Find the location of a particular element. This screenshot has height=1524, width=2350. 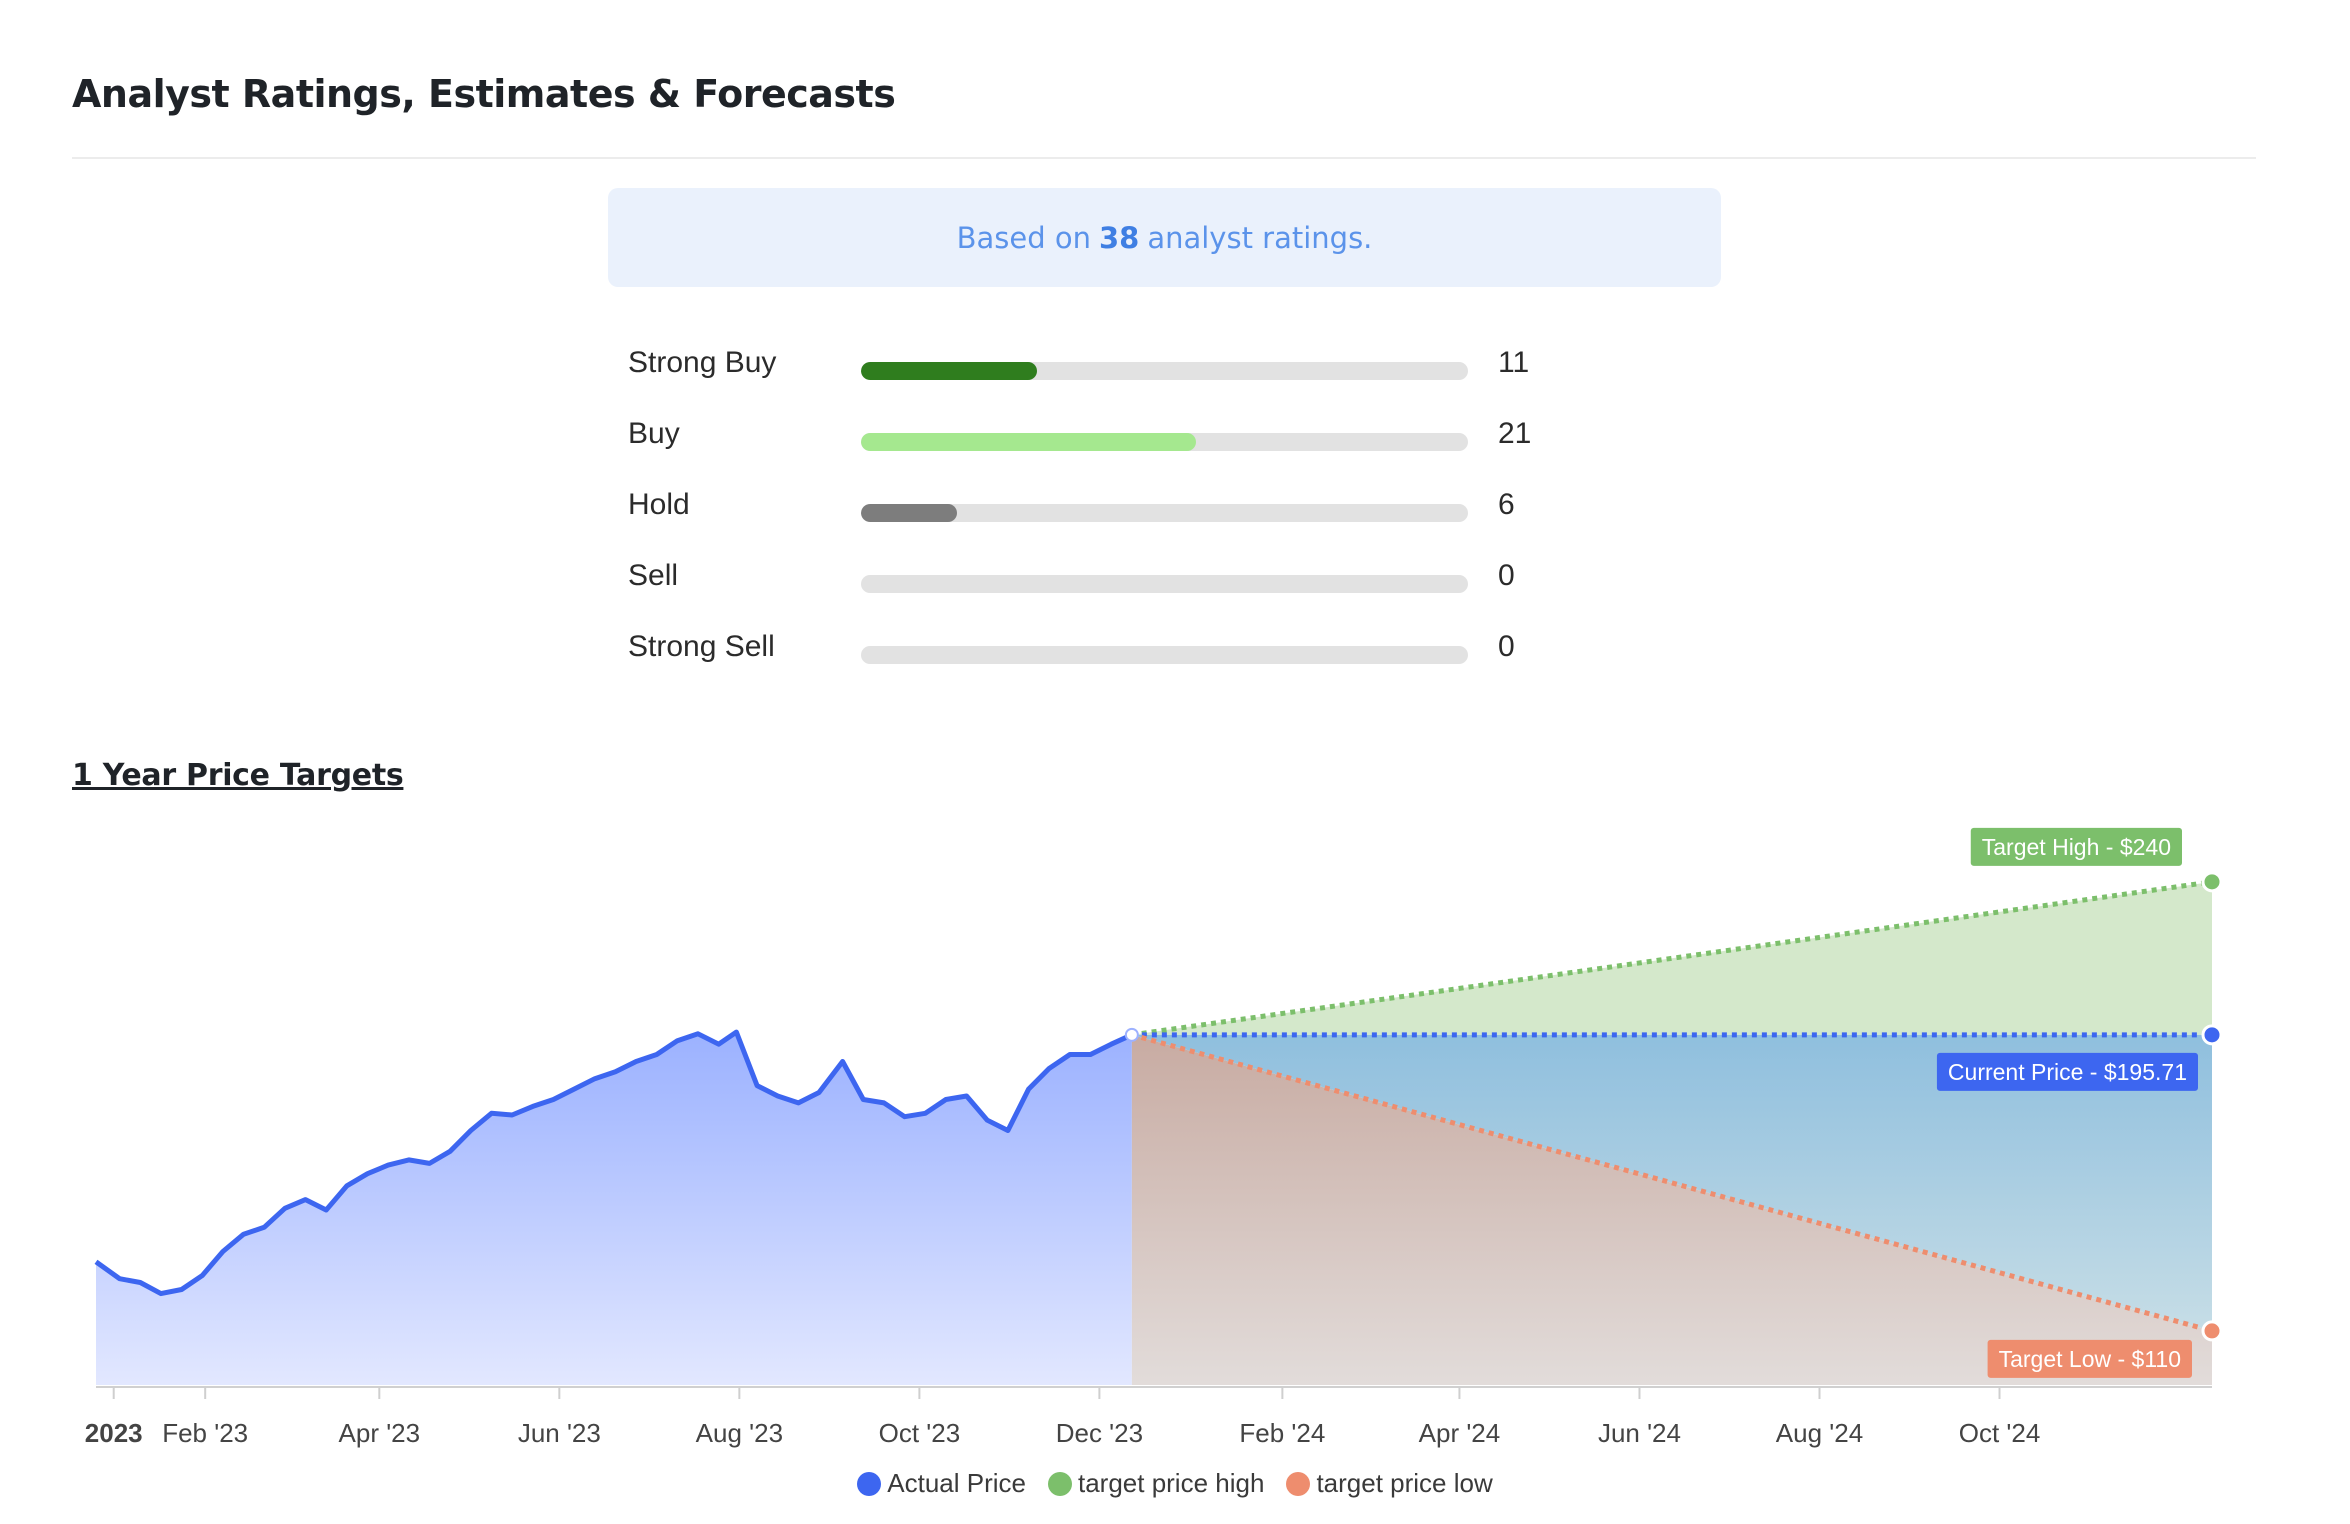

target-high-label-text: Target High - $240 is located at coordinates (2076, 847).